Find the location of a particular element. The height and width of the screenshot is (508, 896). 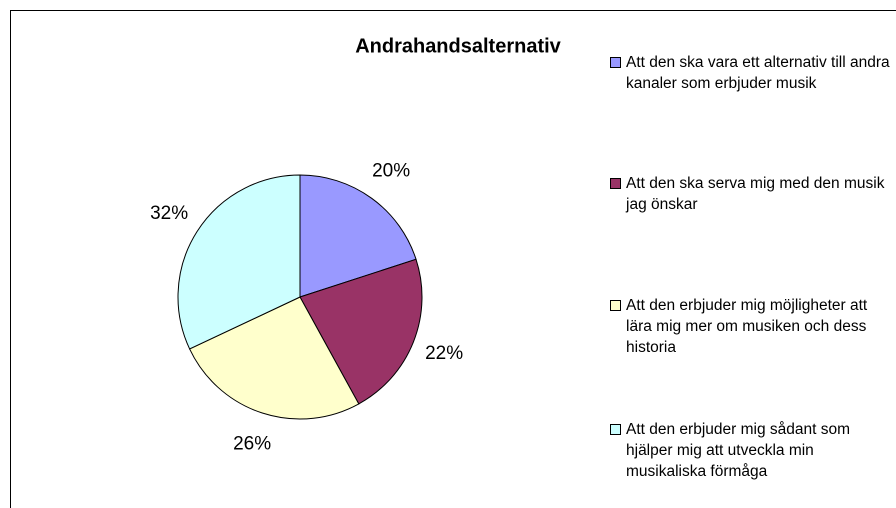

data-label: 32% is located at coordinates (169, 213).